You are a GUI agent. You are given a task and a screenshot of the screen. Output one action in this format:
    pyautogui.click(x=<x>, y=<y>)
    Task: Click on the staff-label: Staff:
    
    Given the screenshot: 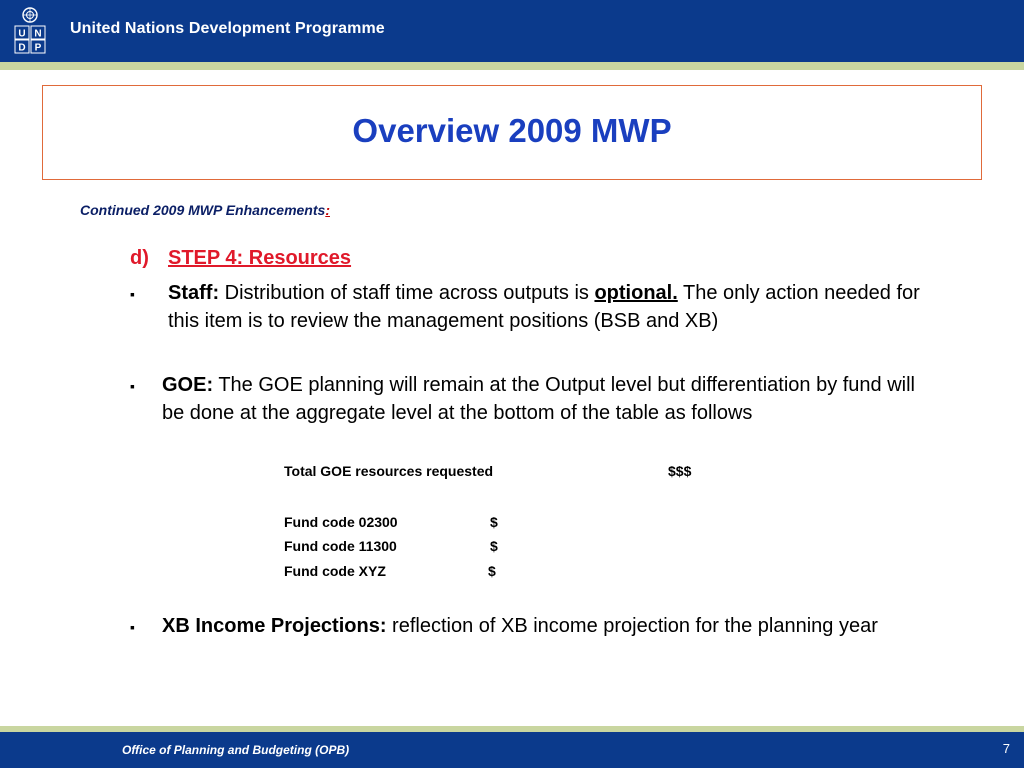 What is the action you would take?
    pyautogui.click(x=194, y=293)
    